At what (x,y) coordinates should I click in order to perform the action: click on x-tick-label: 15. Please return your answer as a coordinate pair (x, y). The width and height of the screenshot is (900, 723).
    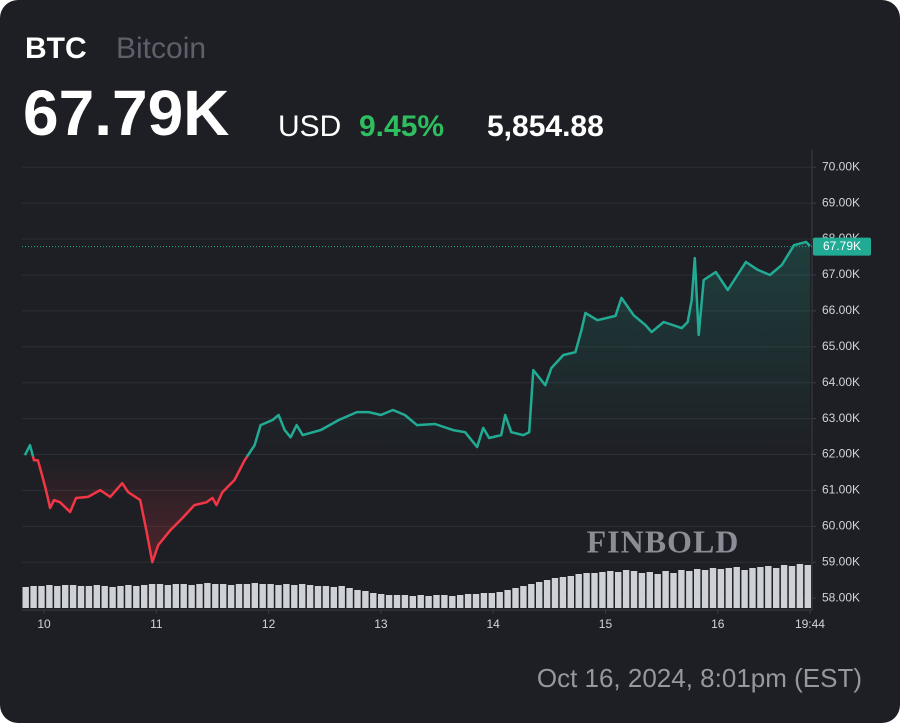
    Looking at the image, I should click on (606, 624).